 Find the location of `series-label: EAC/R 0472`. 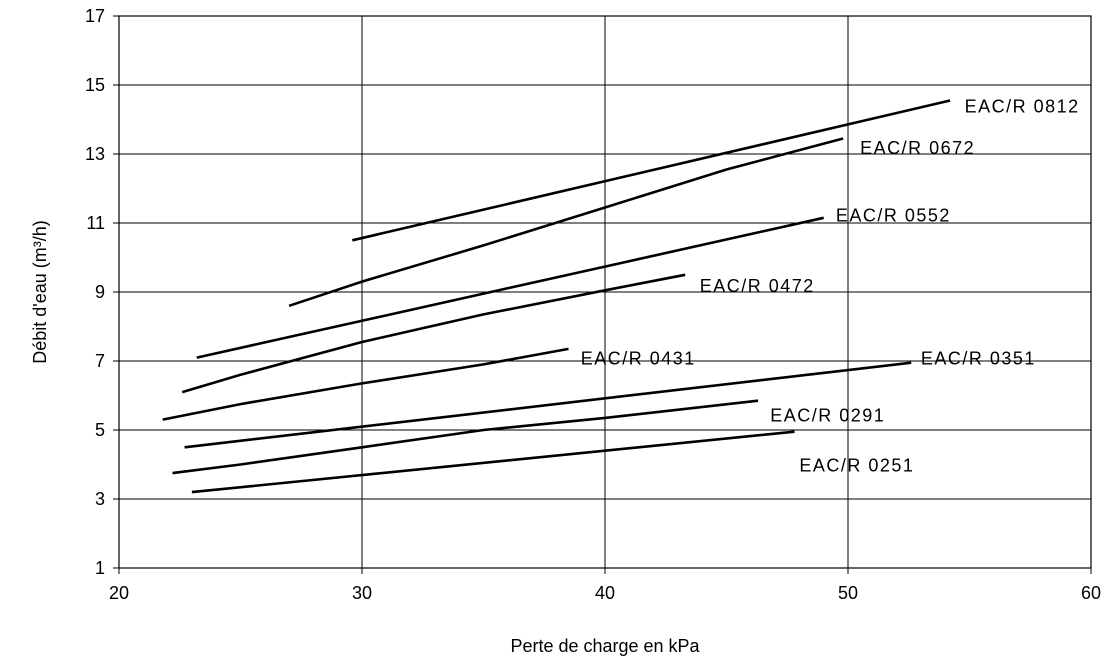

series-label: EAC/R 0472 is located at coordinates (757, 286).